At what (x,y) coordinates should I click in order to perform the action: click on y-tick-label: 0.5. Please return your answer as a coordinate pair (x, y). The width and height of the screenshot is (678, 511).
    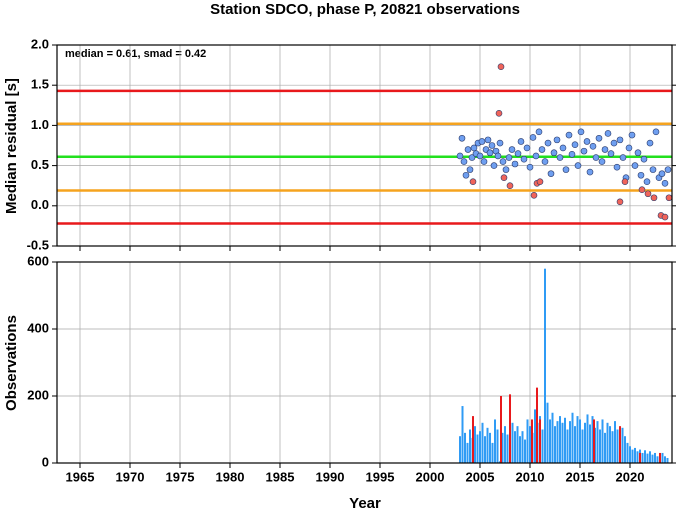
    Looking at the image, I should click on (40, 164).